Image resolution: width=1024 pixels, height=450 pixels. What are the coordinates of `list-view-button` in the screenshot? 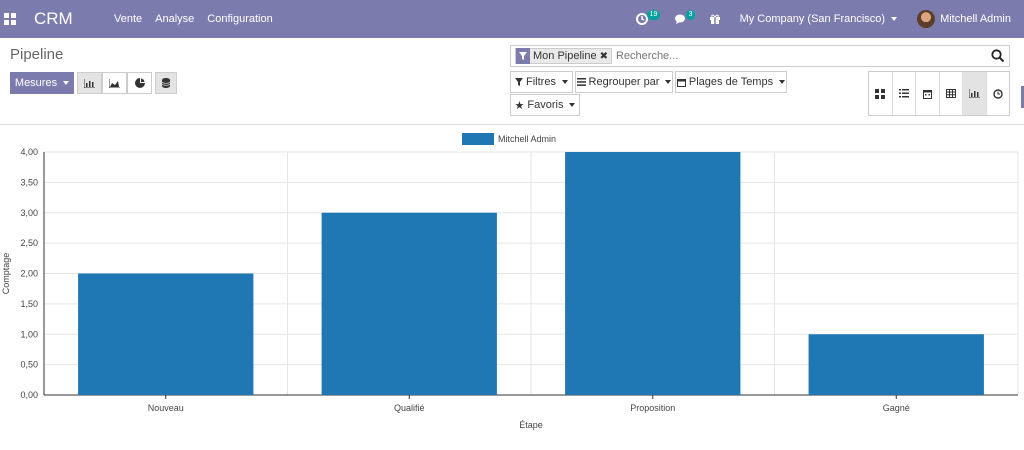 It's located at (904, 93).